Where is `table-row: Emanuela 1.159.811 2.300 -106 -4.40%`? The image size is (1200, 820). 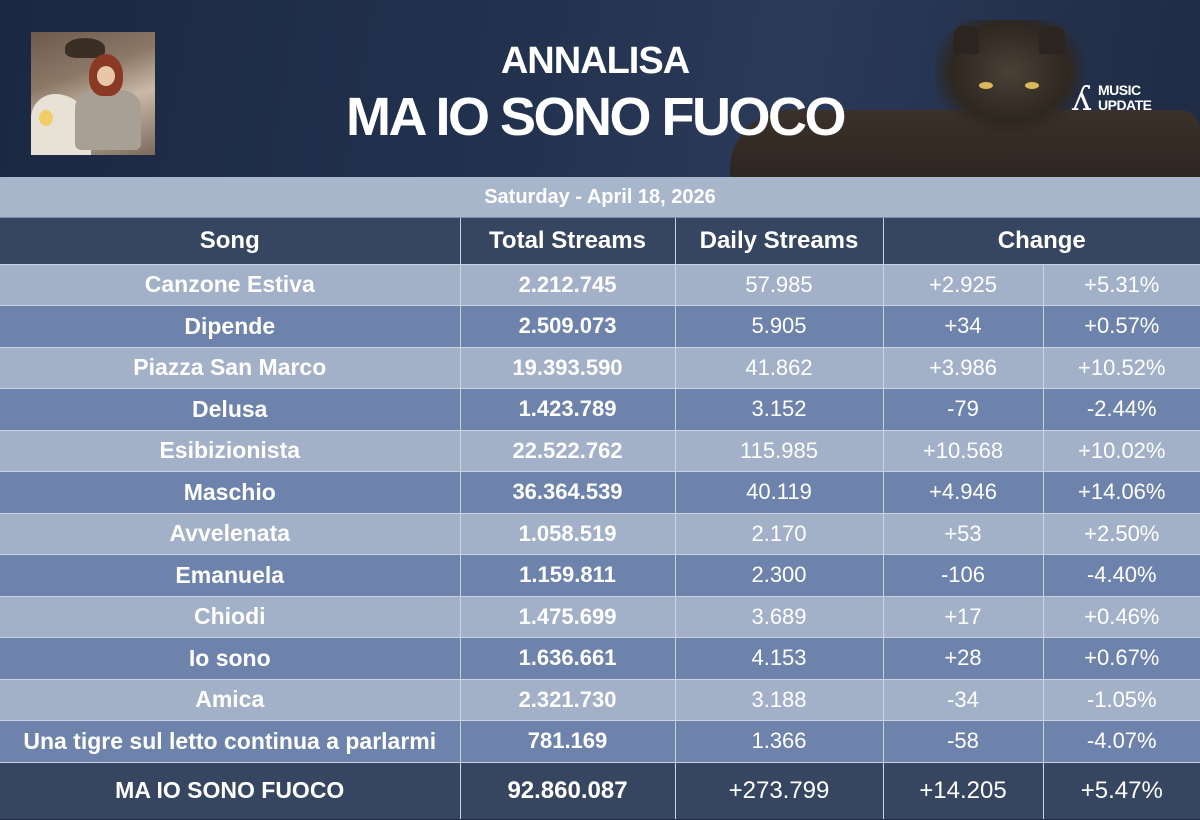 table-row: Emanuela 1.159.811 2.300 -106 -4.40% is located at coordinates (600, 575).